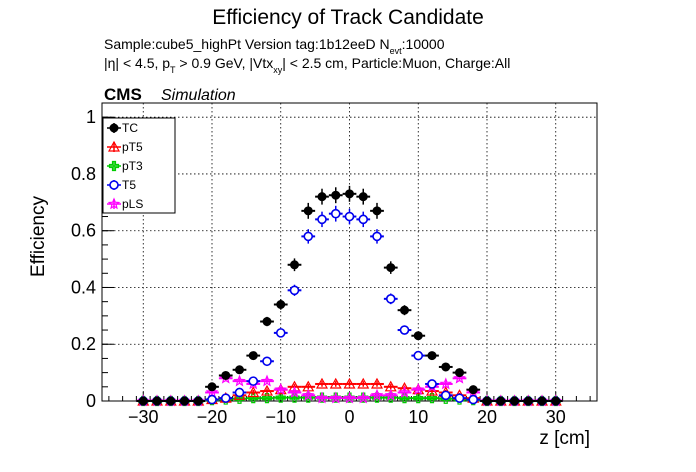  What do you see at coordinates (396, 63) in the screenshot?
I see `cuts-rest: | < 2.5 cm, Particle:Muon, Charge:All` at bounding box center [396, 63].